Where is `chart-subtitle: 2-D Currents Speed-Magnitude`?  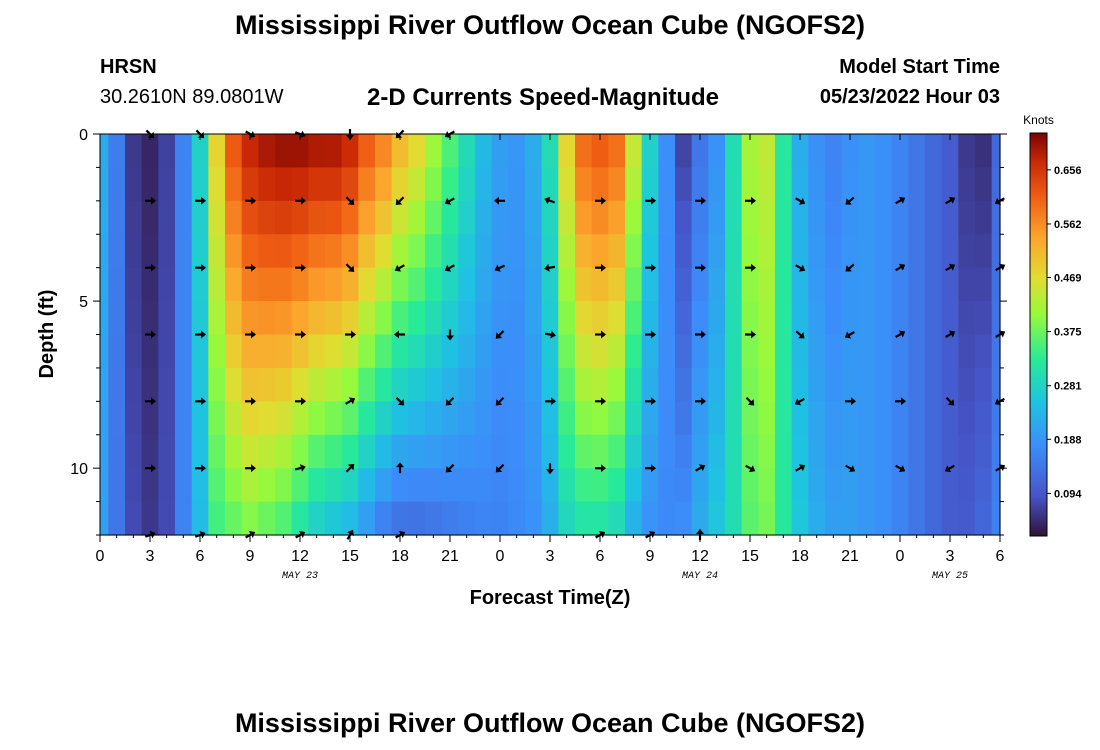
chart-subtitle: 2-D Currents Speed-Magnitude is located at coordinates (543, 97).